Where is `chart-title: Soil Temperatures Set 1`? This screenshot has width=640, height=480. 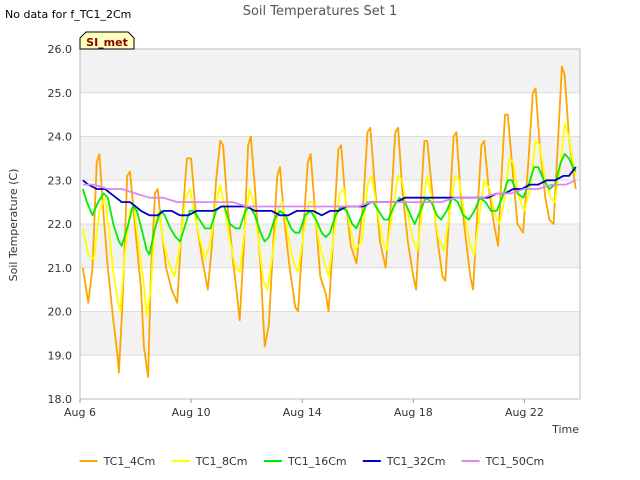
chart-title: Soil Temperatures Set 1 is located at coordinates (320, 11).